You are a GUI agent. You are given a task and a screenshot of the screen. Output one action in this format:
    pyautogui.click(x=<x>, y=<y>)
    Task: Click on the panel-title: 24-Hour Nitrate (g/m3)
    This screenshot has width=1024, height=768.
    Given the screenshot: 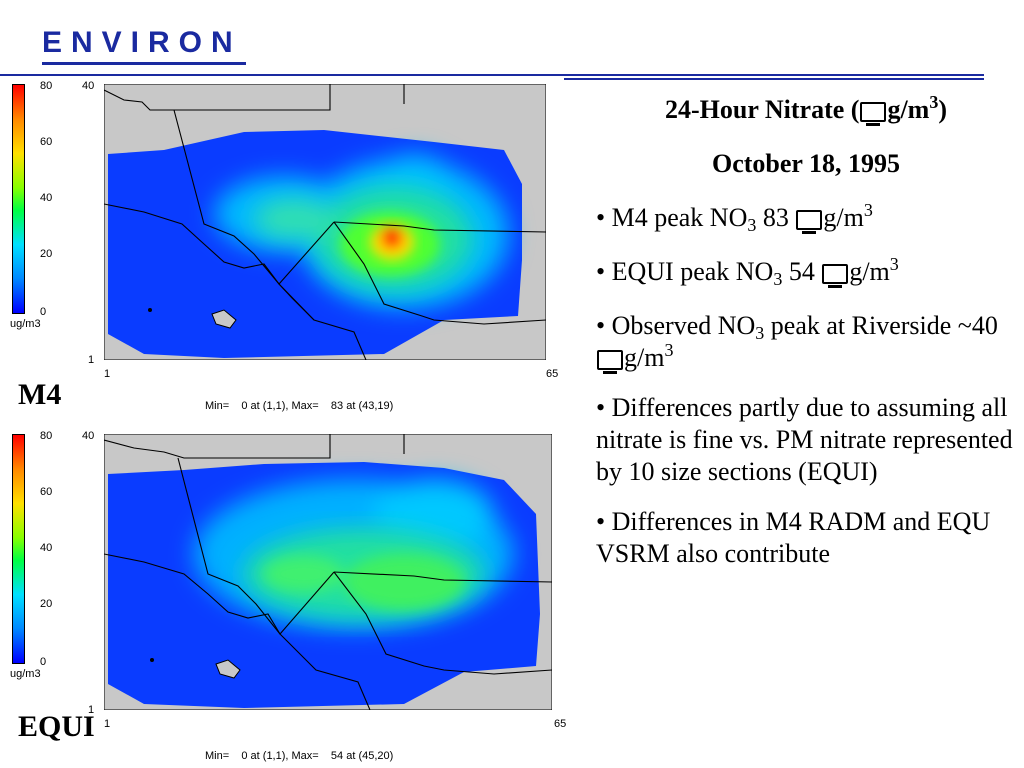 What is the action you would take?
    pyautogui.click(x=806, y=109)
    